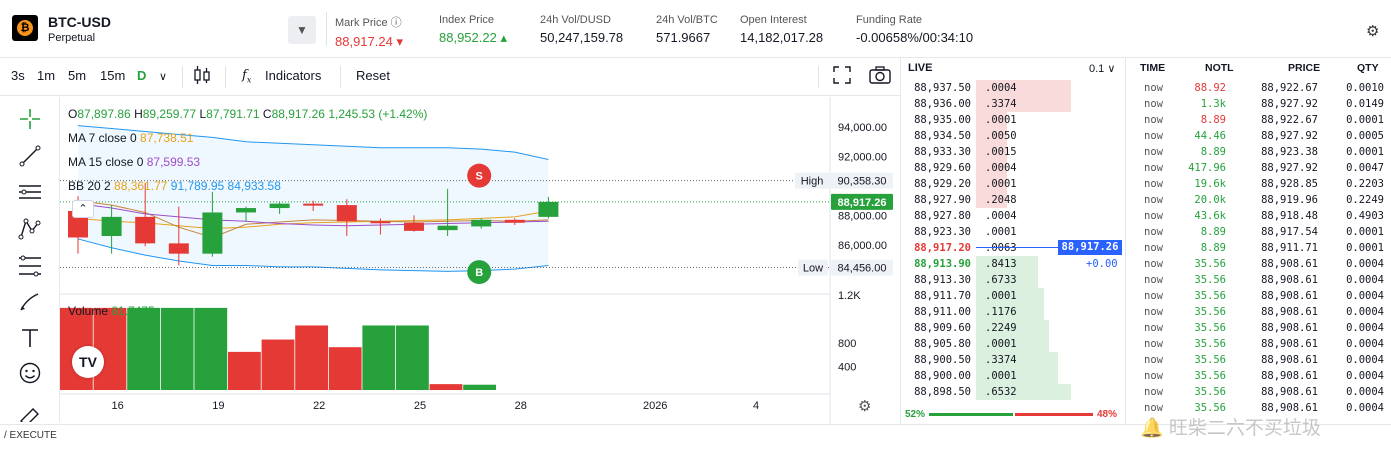  I want to click on interval-d: D, so click(142, 75).